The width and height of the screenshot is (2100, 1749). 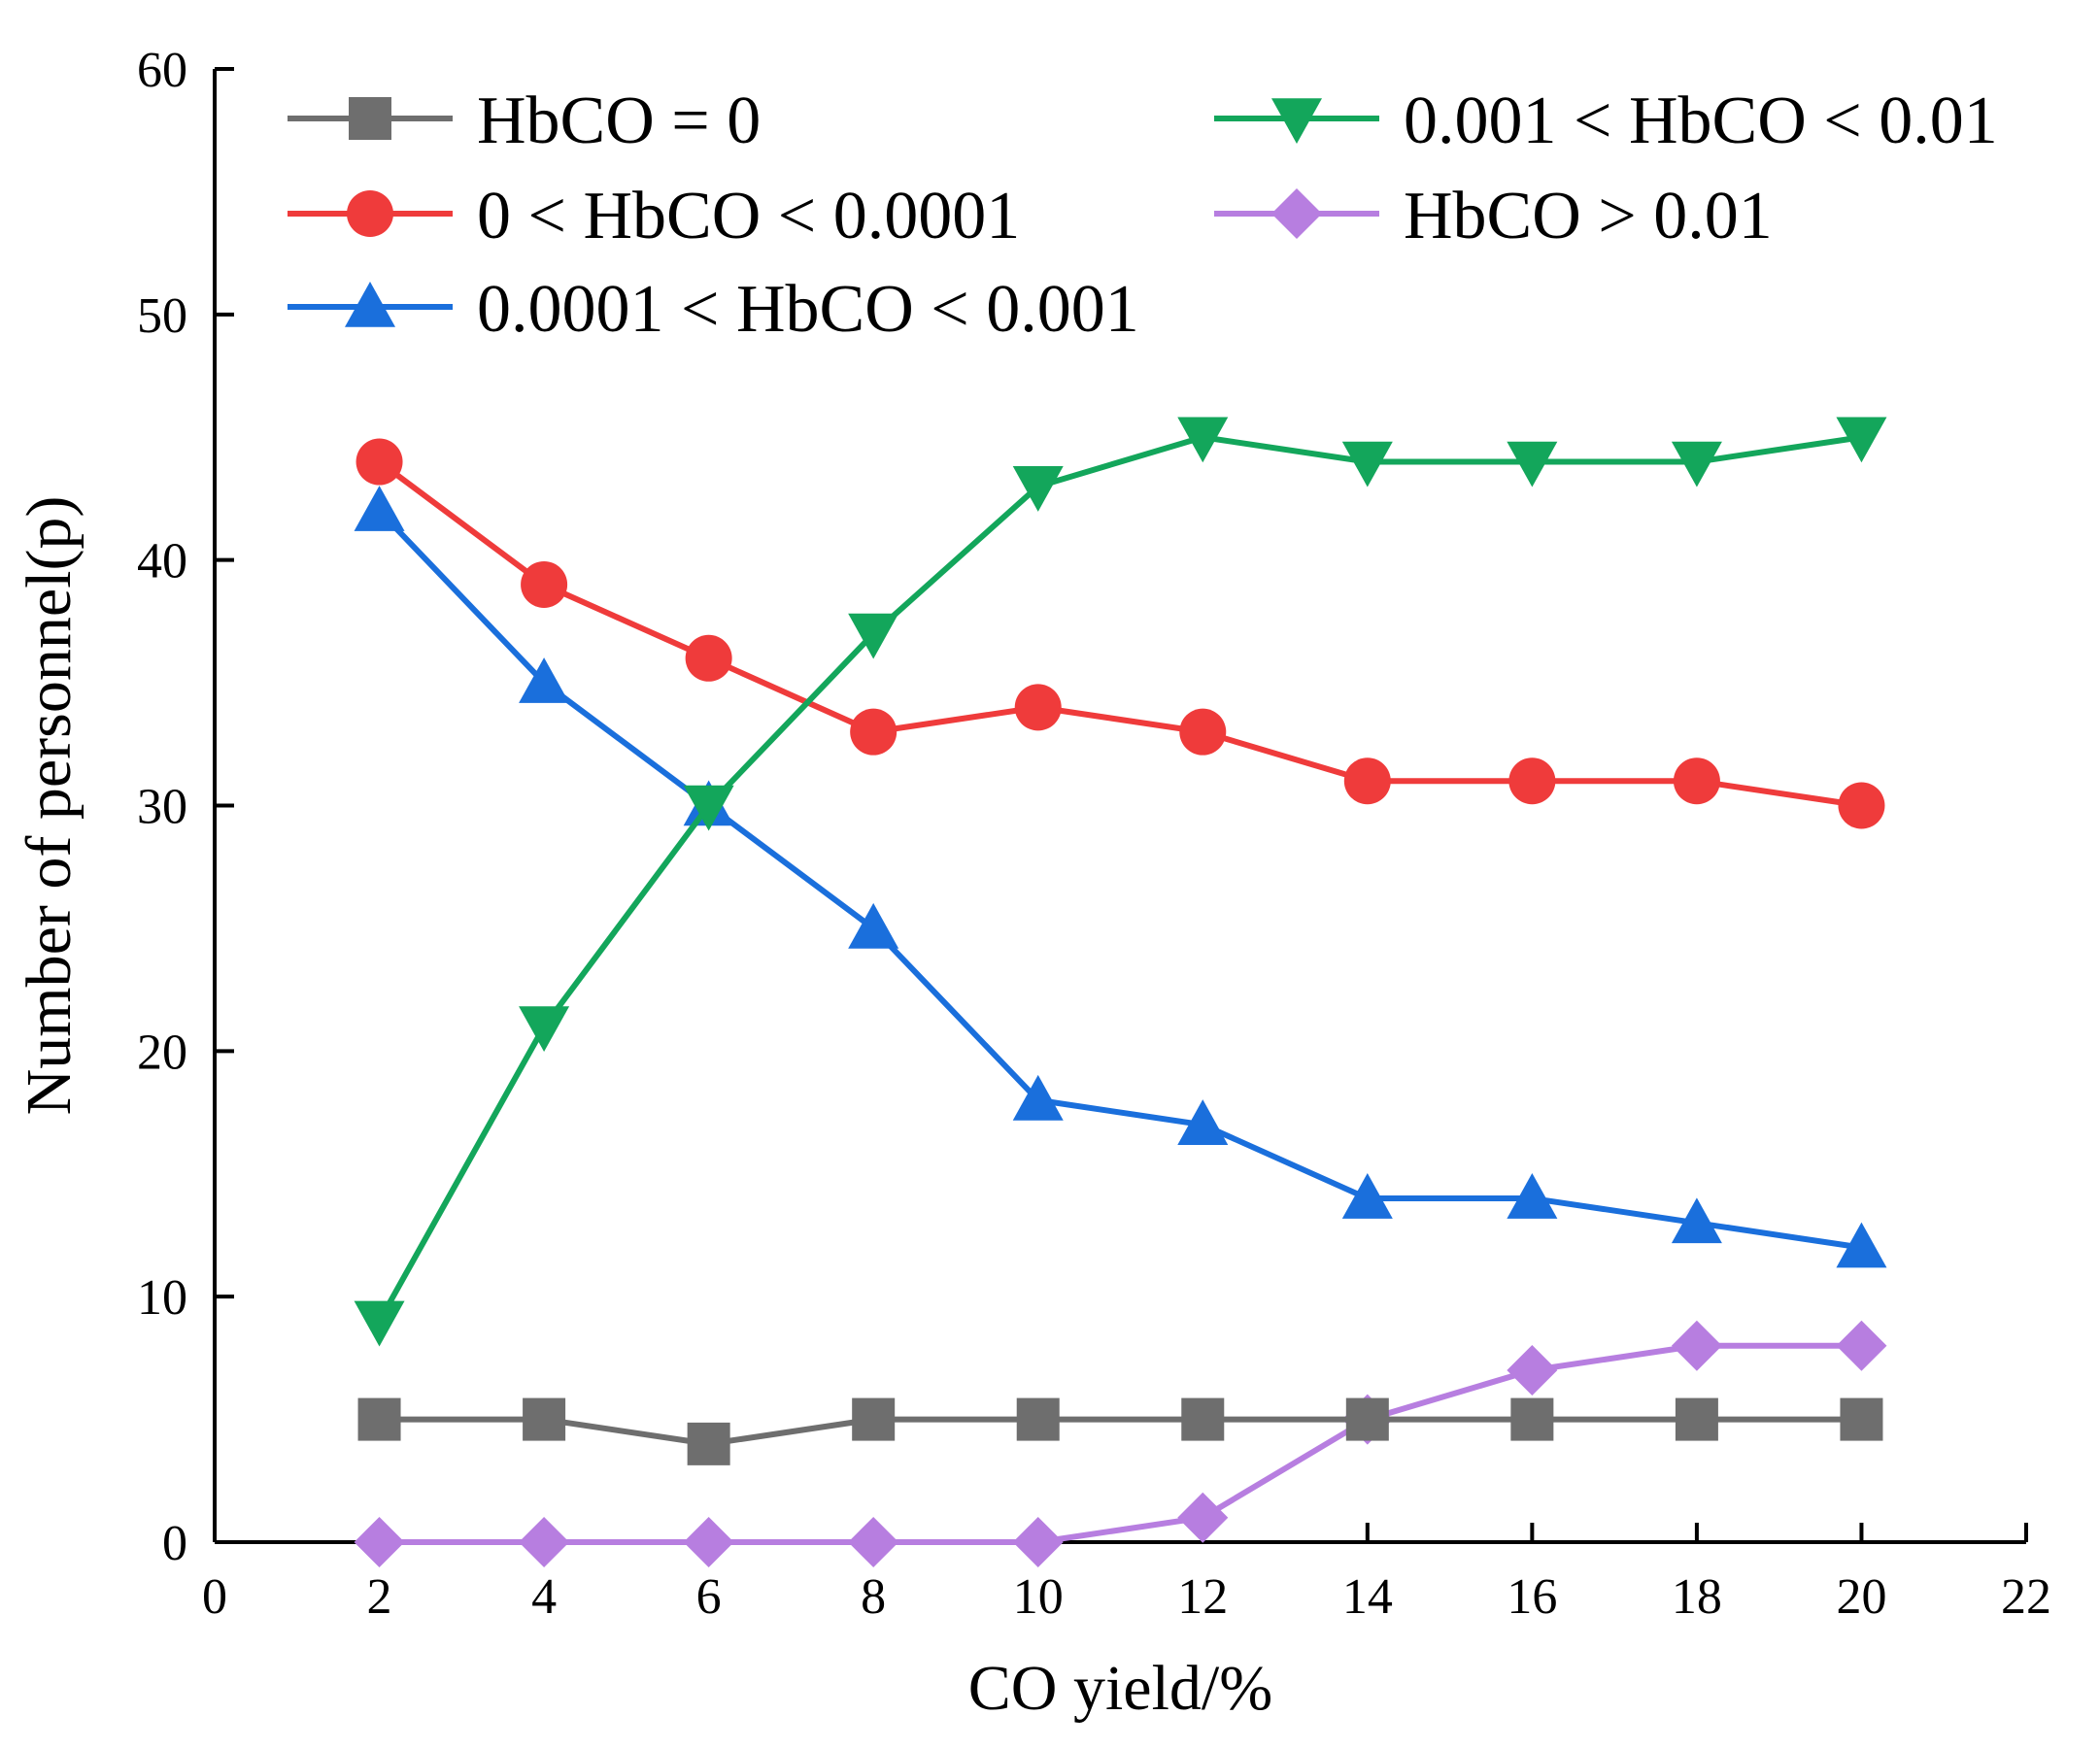 What do you see at coordinates (1861, 1597) in the screenshot?
I see `x-tick-label: 20` at bounding box center [1861, 1597].